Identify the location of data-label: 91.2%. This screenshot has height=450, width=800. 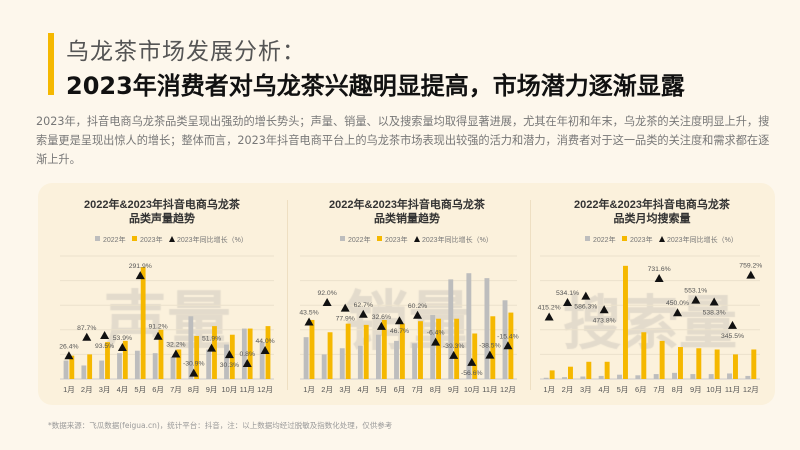
(157, 327).